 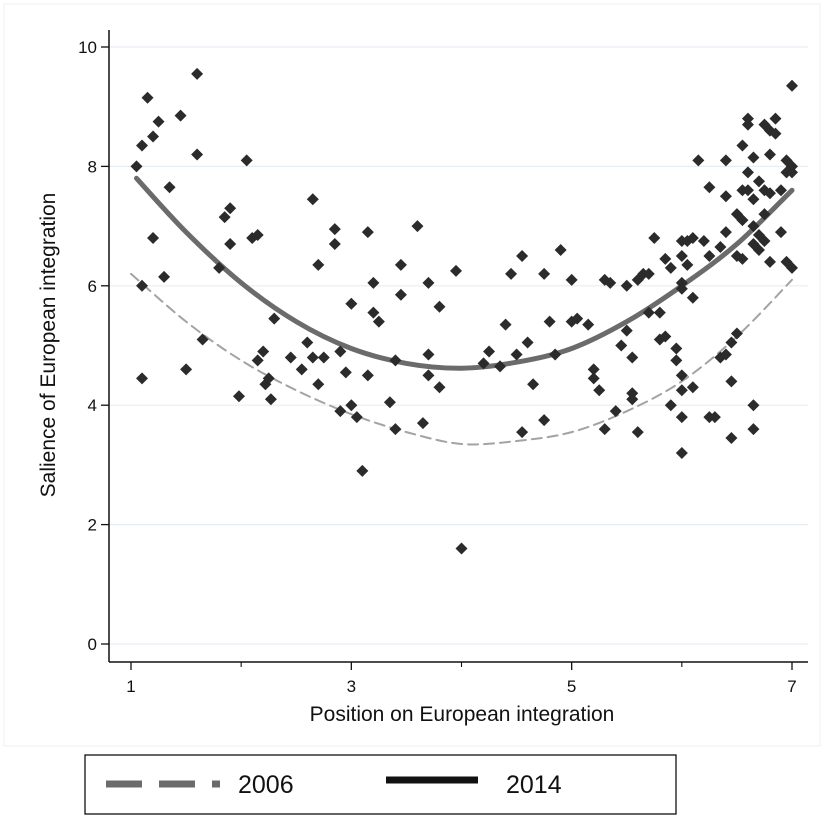 What do you see at coordinates (462, 714) in the screenshot?
I see `x-axis-title: Position on European integration` at bounding box center [462, 714].